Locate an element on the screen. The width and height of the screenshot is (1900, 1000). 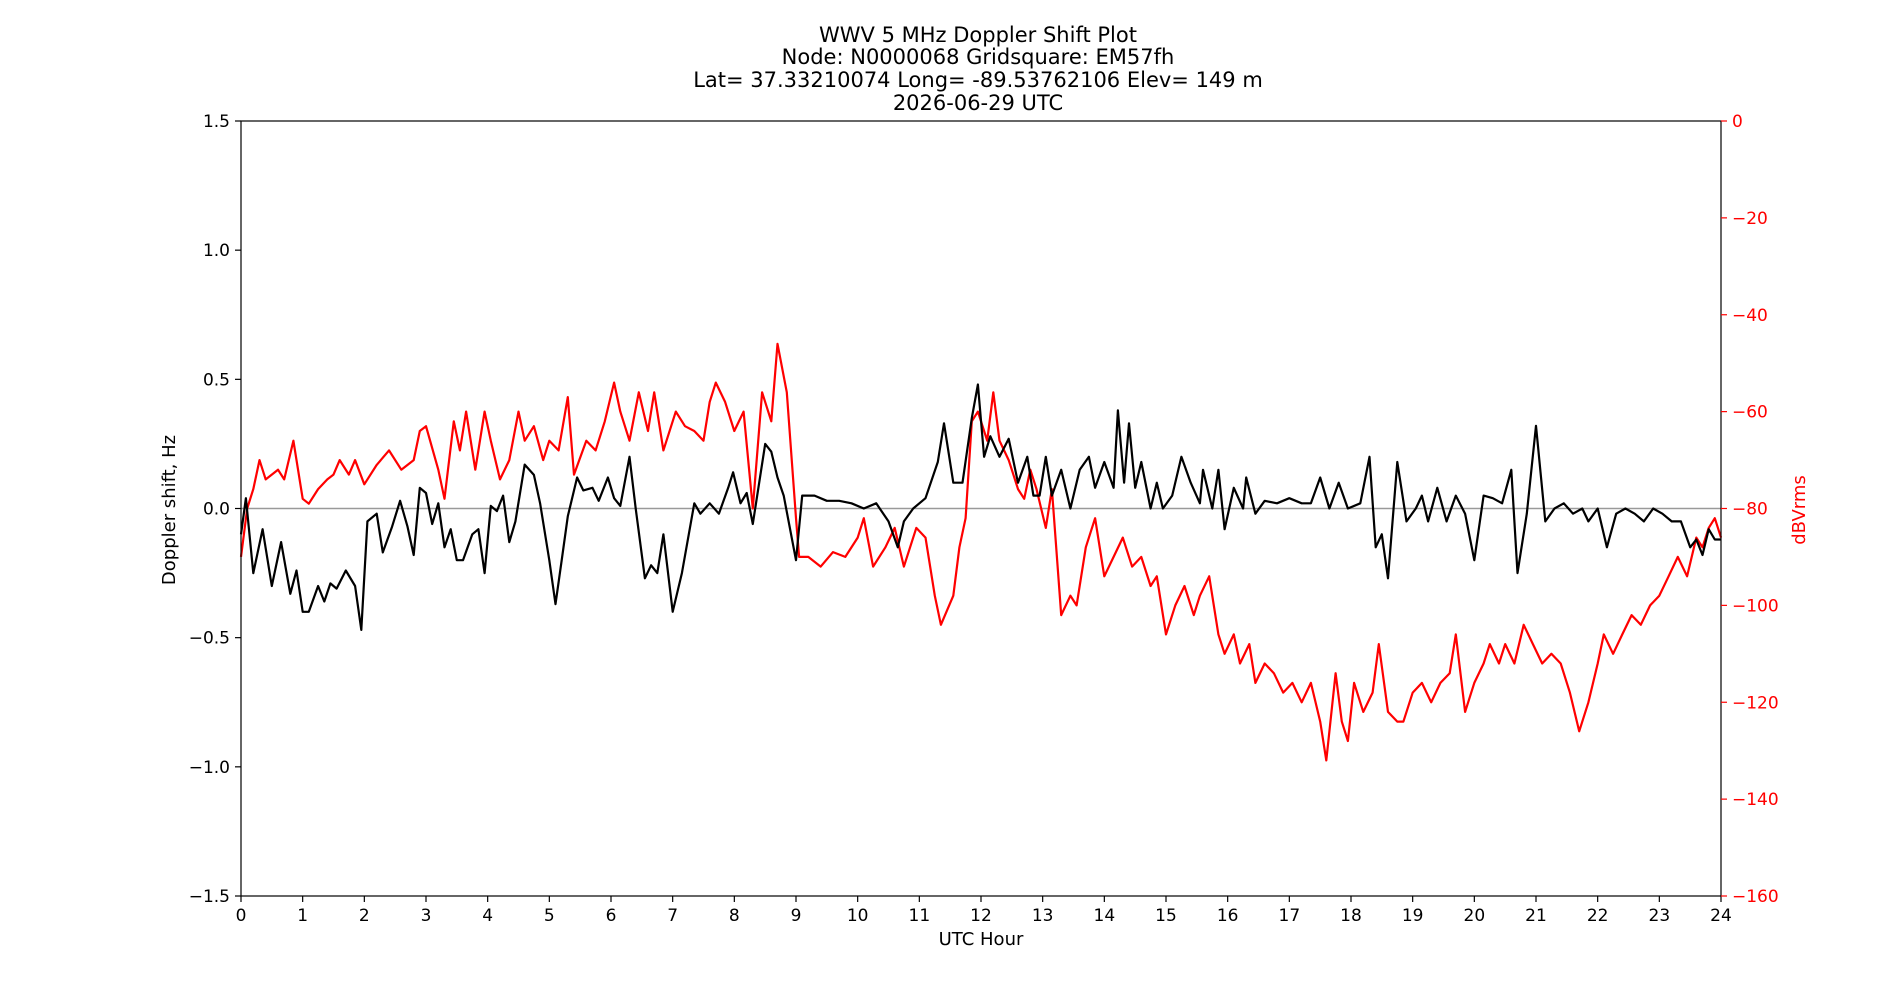
y2-tick-label: −160 is located at coordinates (1755, 897).